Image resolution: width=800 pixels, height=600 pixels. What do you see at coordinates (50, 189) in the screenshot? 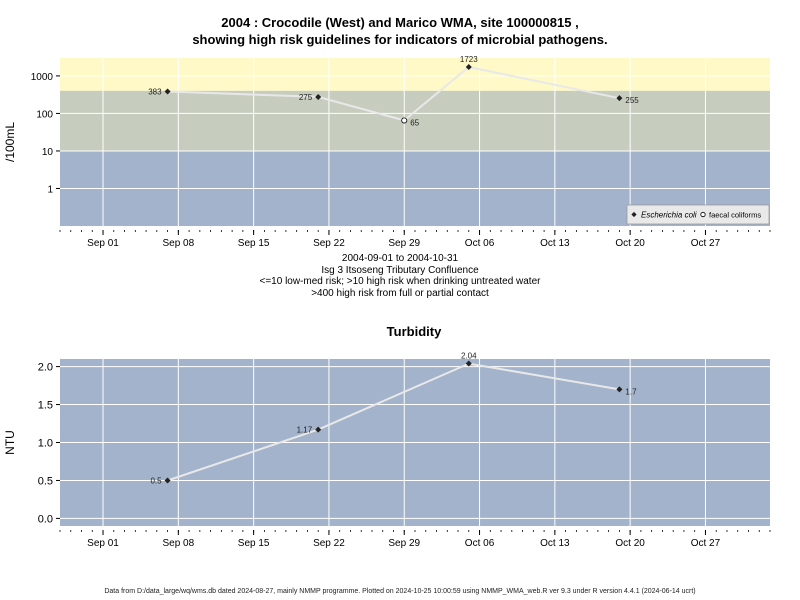
I see `p1-y-tick-label-1: 1` at bounding box center [50, 189].